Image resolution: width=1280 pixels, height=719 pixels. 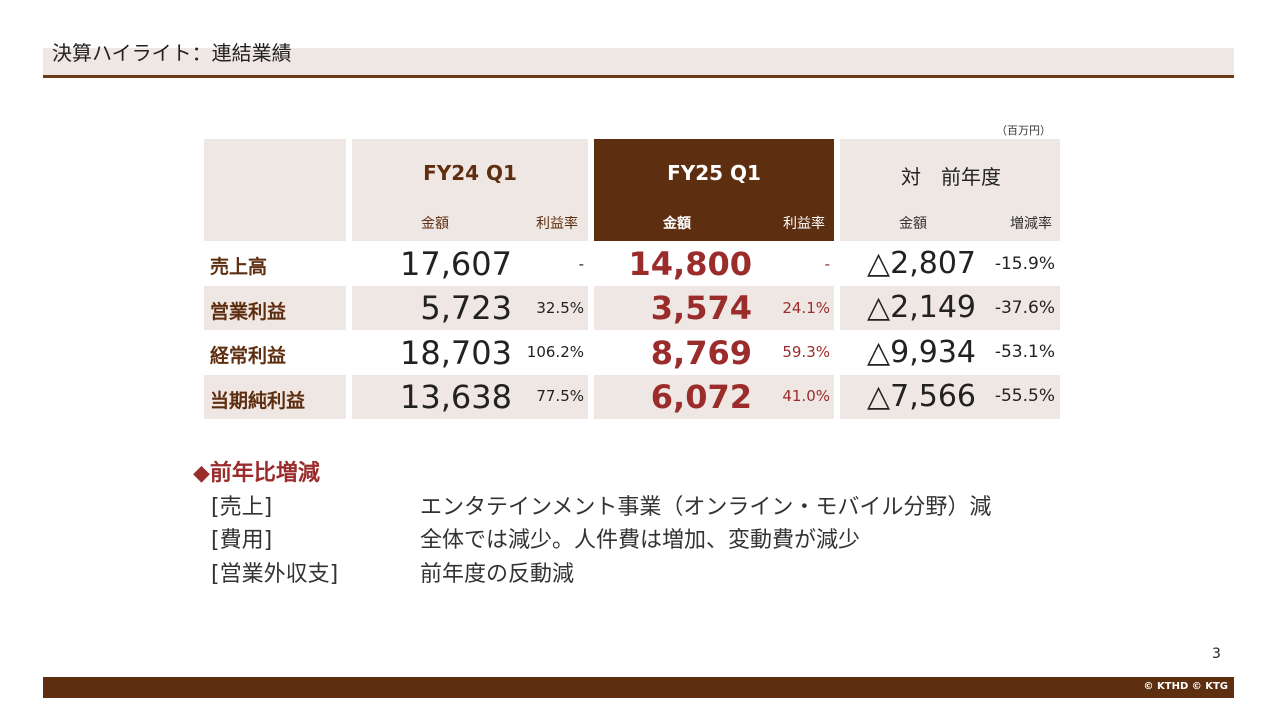 What do you see at coordinates (804, 224) in the screenshot?
I see `fy25-rate-label: 利益率` at bounding box center [804, 224].